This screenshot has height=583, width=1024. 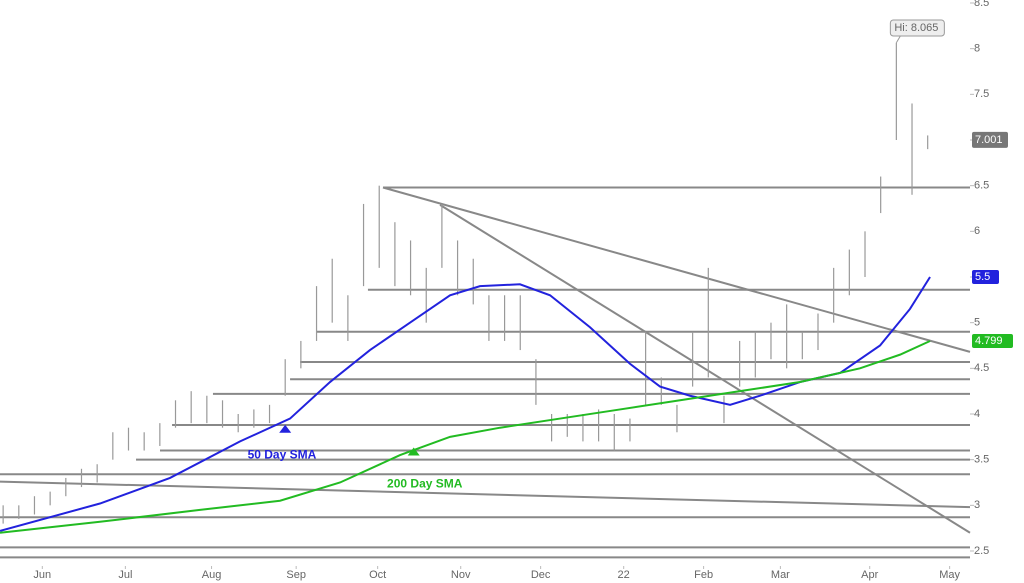 I want to click on y-tick-label: 4, so click(x=977, y=414).